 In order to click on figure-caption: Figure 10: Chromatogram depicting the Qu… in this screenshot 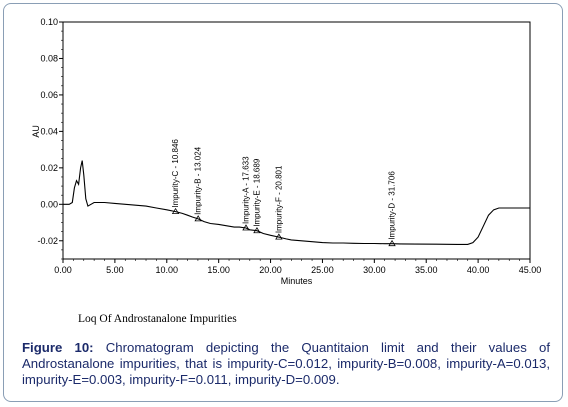, I will do `click(286, 364)`.